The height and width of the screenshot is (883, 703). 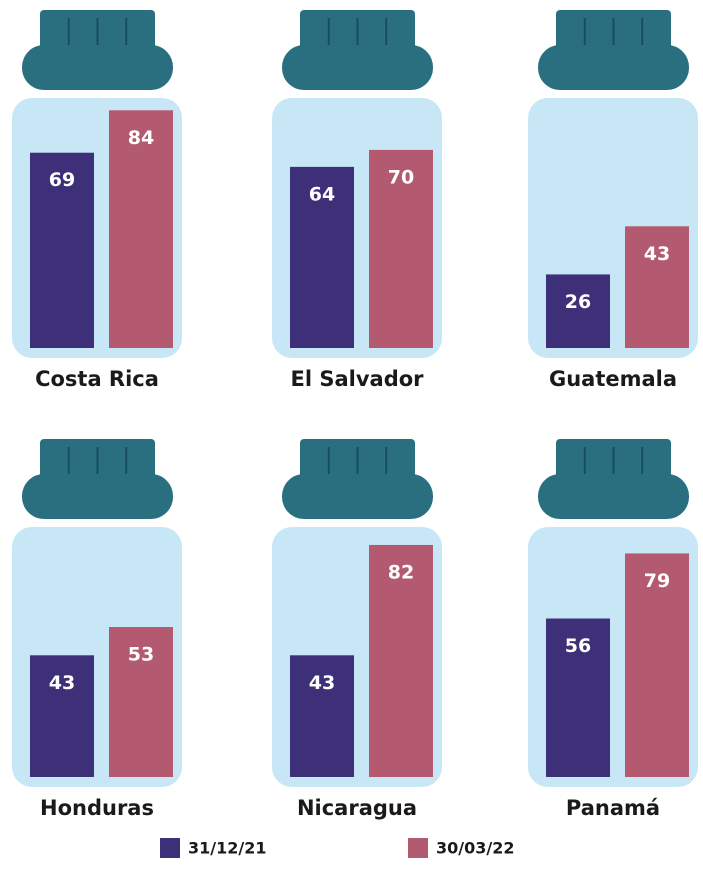 I want to click on country-label: Honduras, so click(x=97, y=808).